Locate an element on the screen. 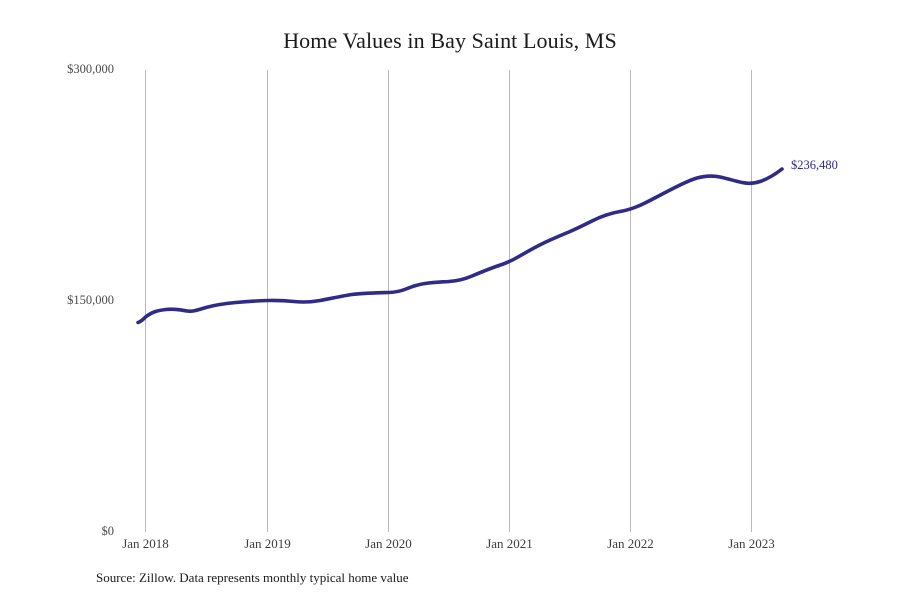 This screenshot has height=600, width=900. y-axis-tick-150000: $150,000 is located at coordinates (90, 300).